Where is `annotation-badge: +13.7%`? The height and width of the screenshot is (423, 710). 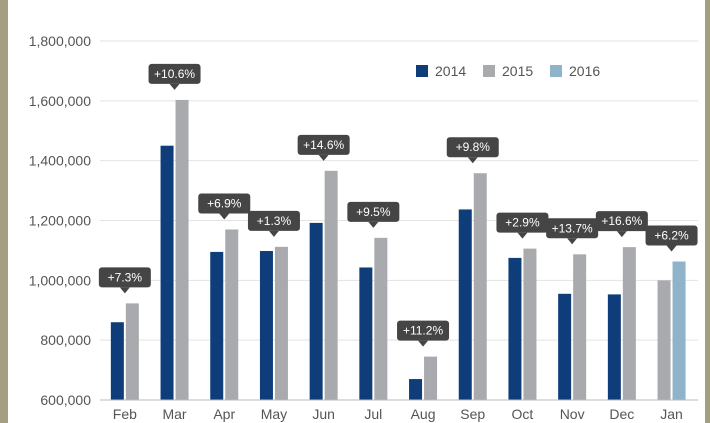
annotation-badge: +13.7% is located at coordinates (572, 231).